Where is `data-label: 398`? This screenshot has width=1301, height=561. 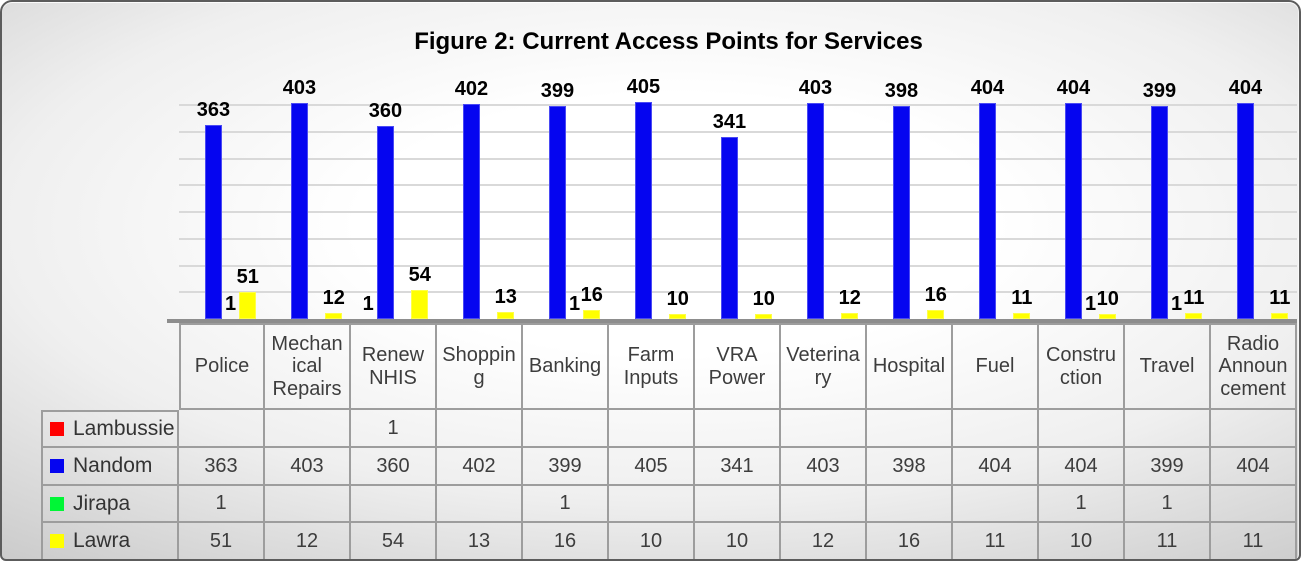 data-label: 398 is located at coordinates (901, 91).